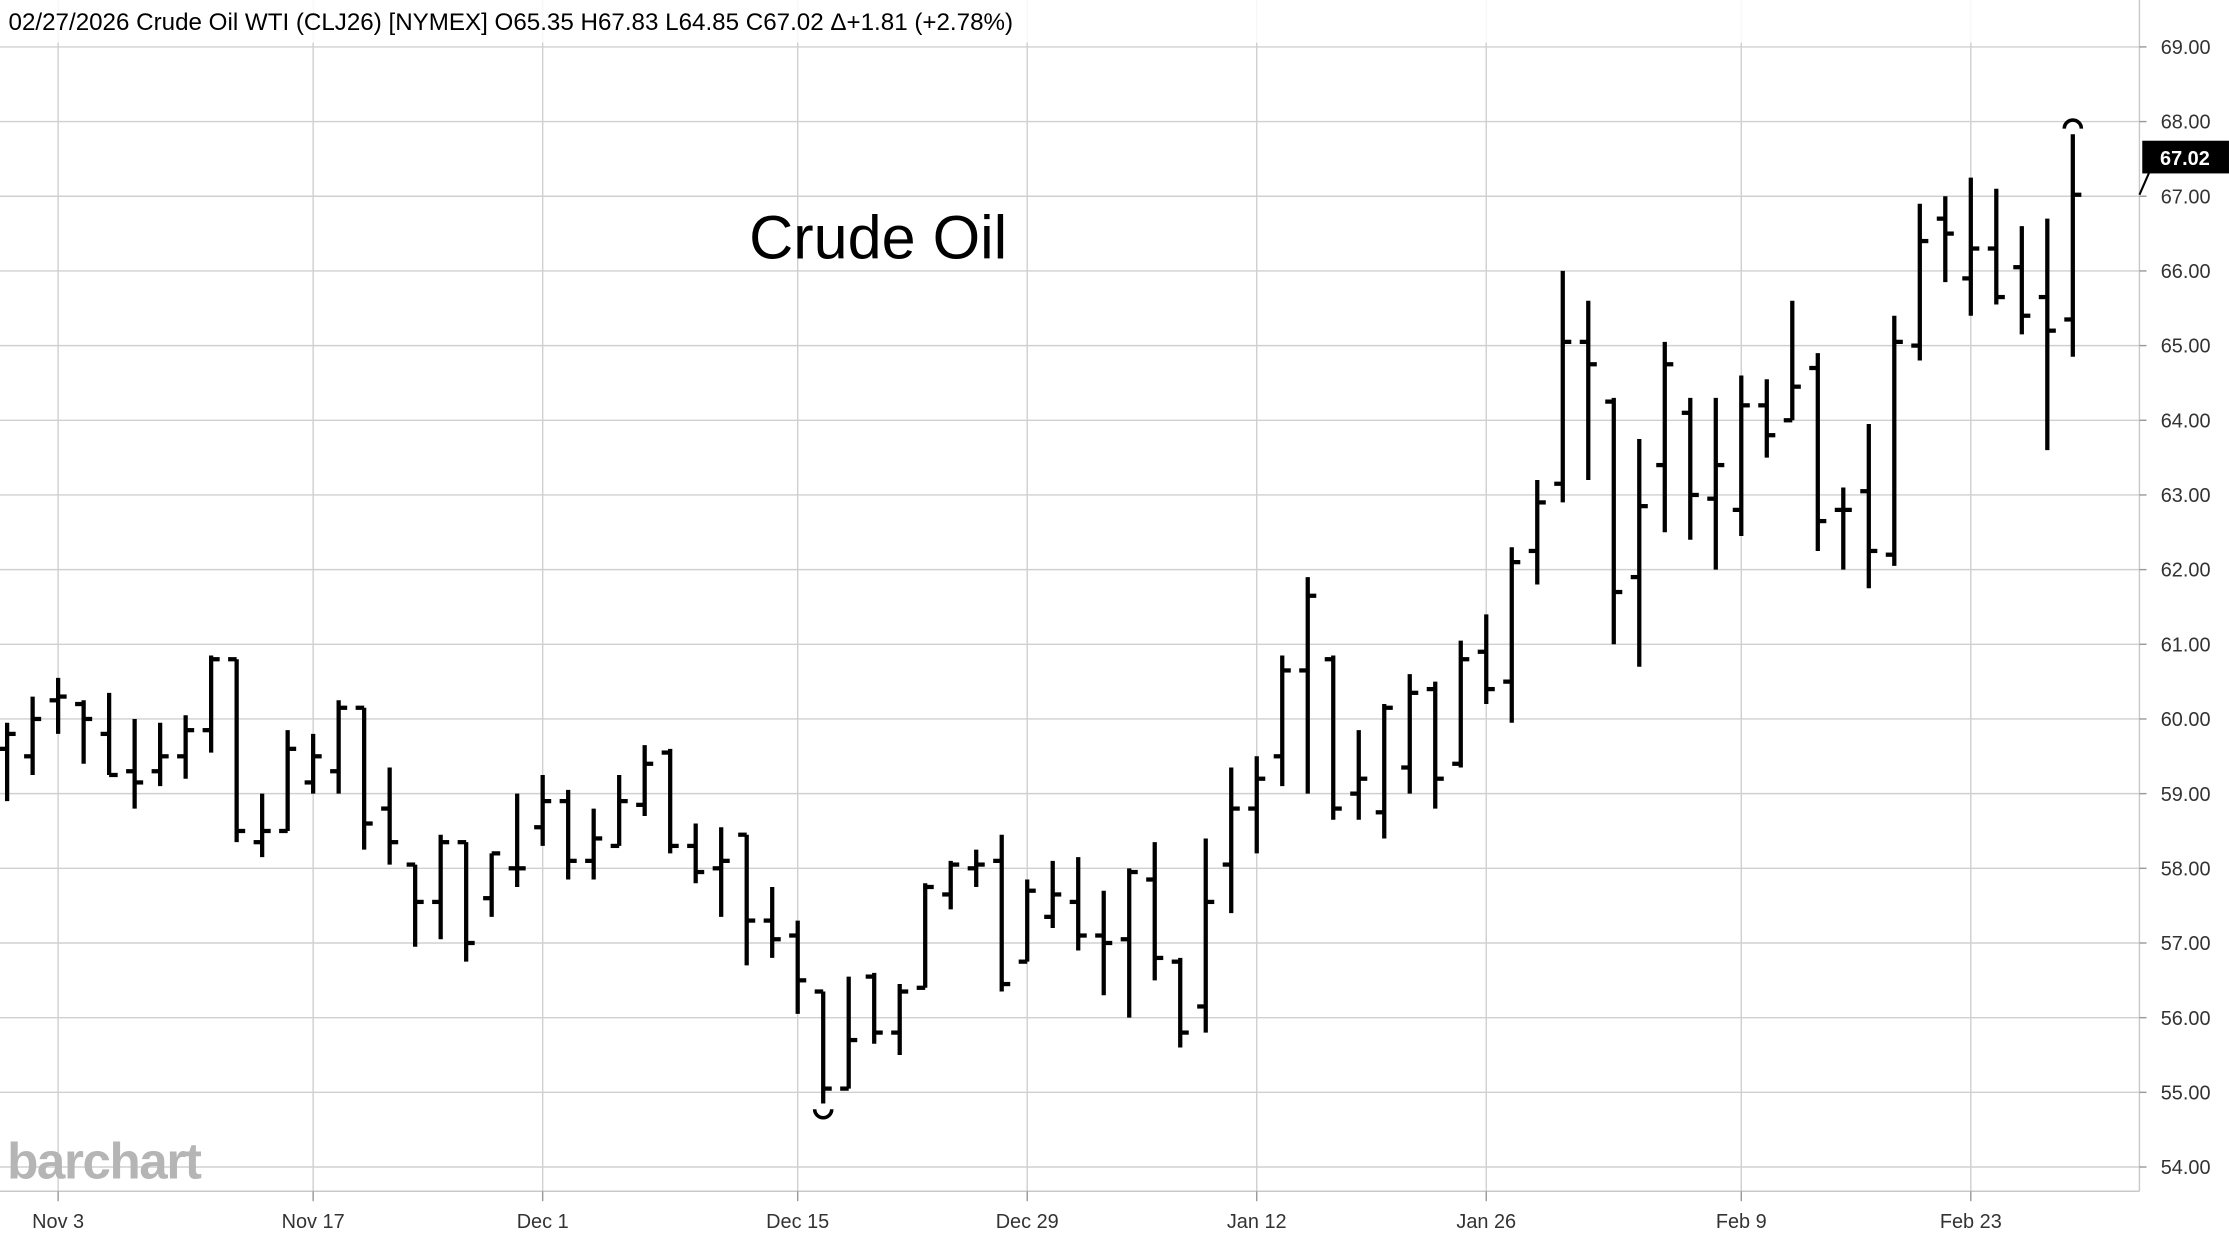 The width and height of the screenshot is (2229, 1241). Describe the element at coordinates (2073, 123) in the screenshot. I see `period-high-marker` at that location.